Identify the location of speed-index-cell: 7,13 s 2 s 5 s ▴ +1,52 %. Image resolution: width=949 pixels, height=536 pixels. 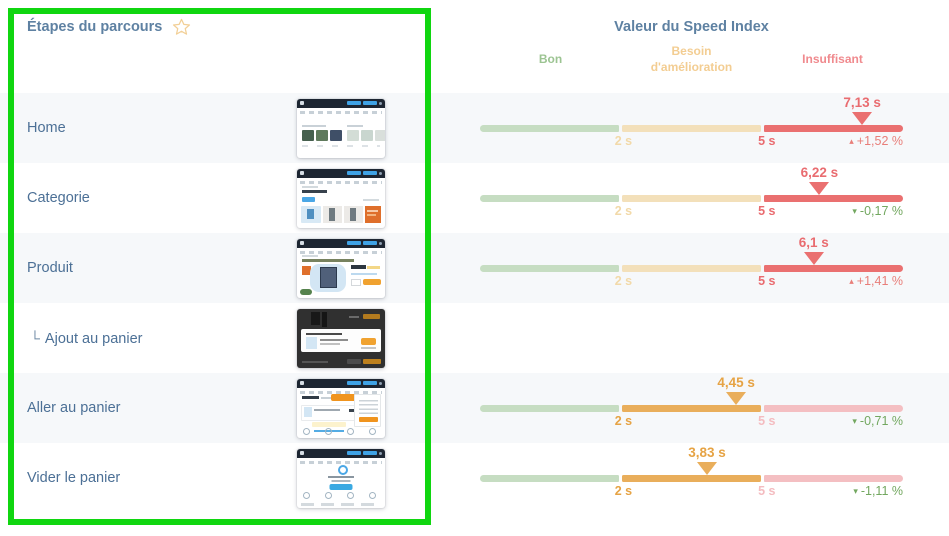
(691, 128).